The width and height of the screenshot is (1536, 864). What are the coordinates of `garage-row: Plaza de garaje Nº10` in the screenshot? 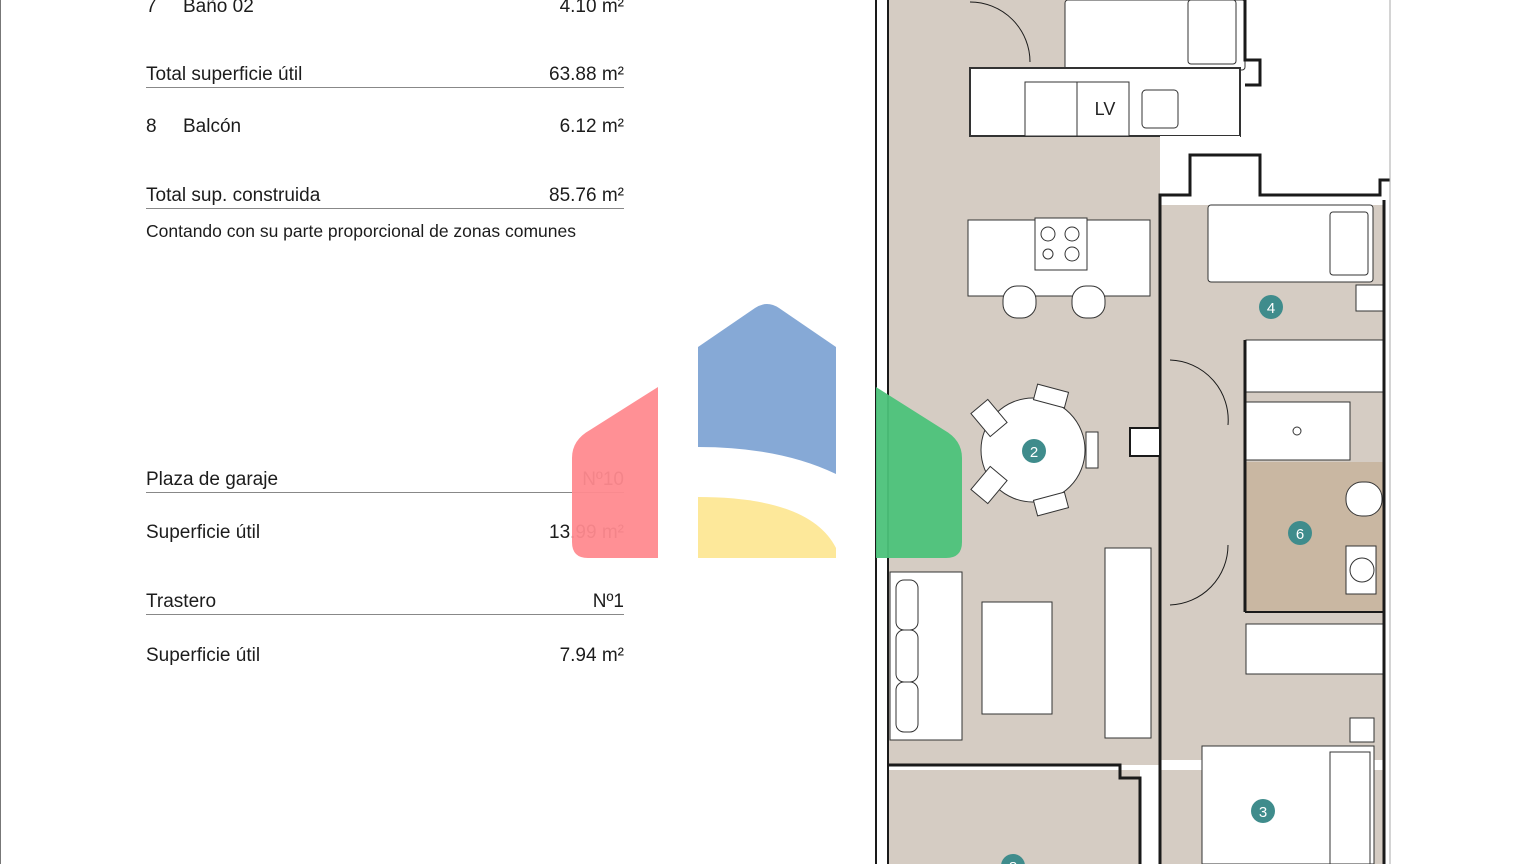 It's located at (385, 480).